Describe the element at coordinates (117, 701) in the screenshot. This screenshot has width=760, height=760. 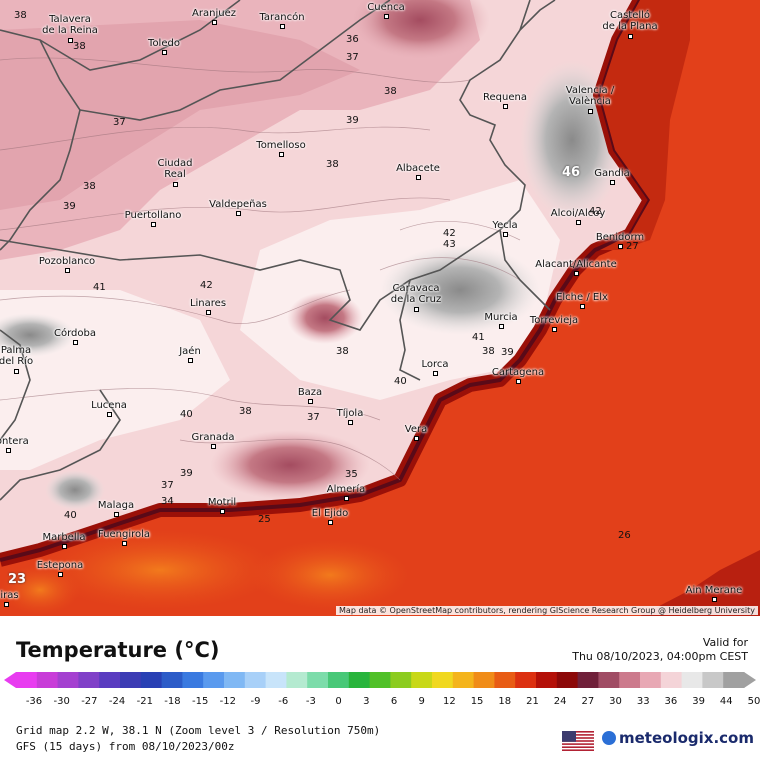
I see `scale-tick-label: -24` at that location.